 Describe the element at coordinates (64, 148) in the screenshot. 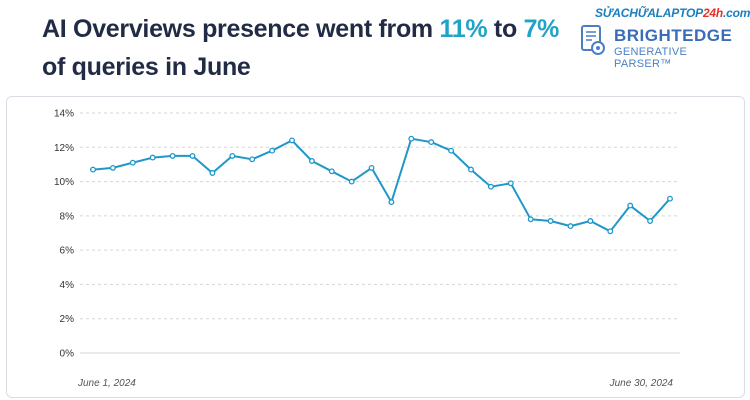

I see `y-tick-label: 12%` at that location.